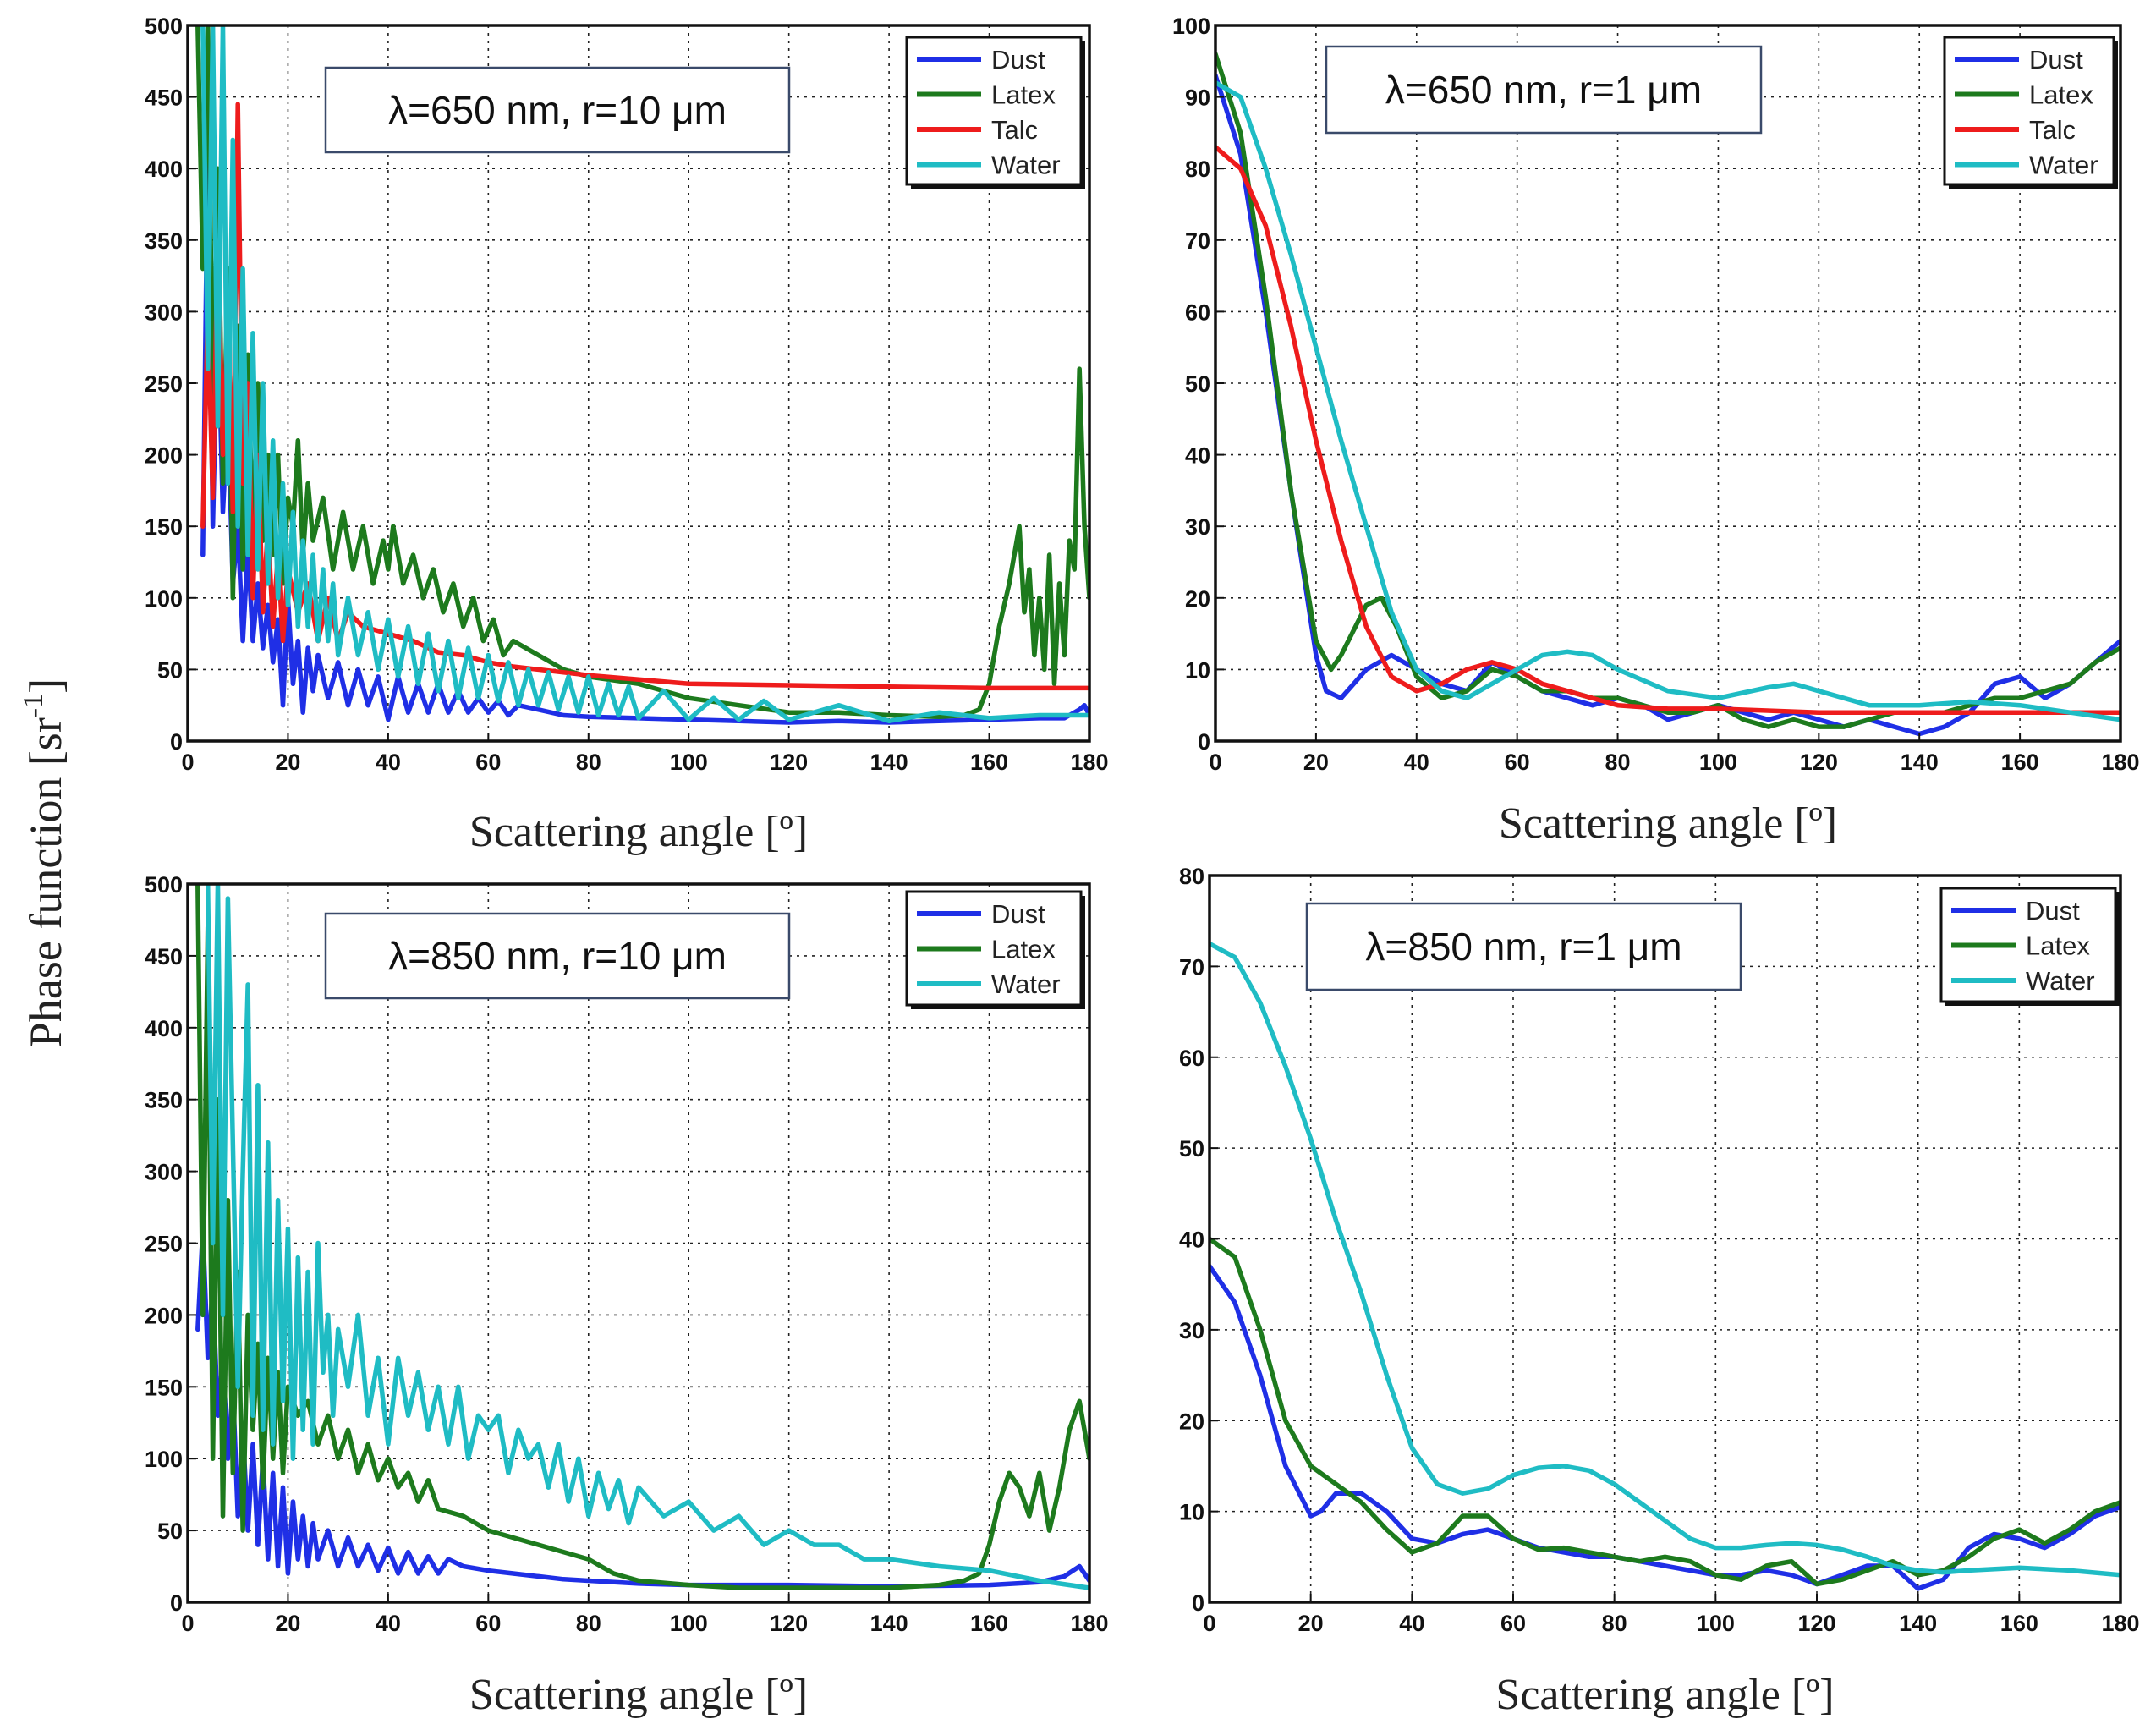 The width and height of the screenshot is (2156, 1730). Describe the element at coordinates (1197, 456) in the screenshot. I see `y-tick-label: 40` at that location.